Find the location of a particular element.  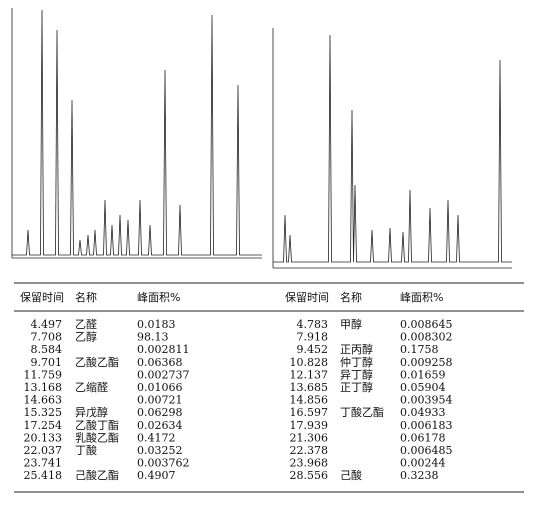

peak-area: 0.003762 is located at coordinates (163, 463).